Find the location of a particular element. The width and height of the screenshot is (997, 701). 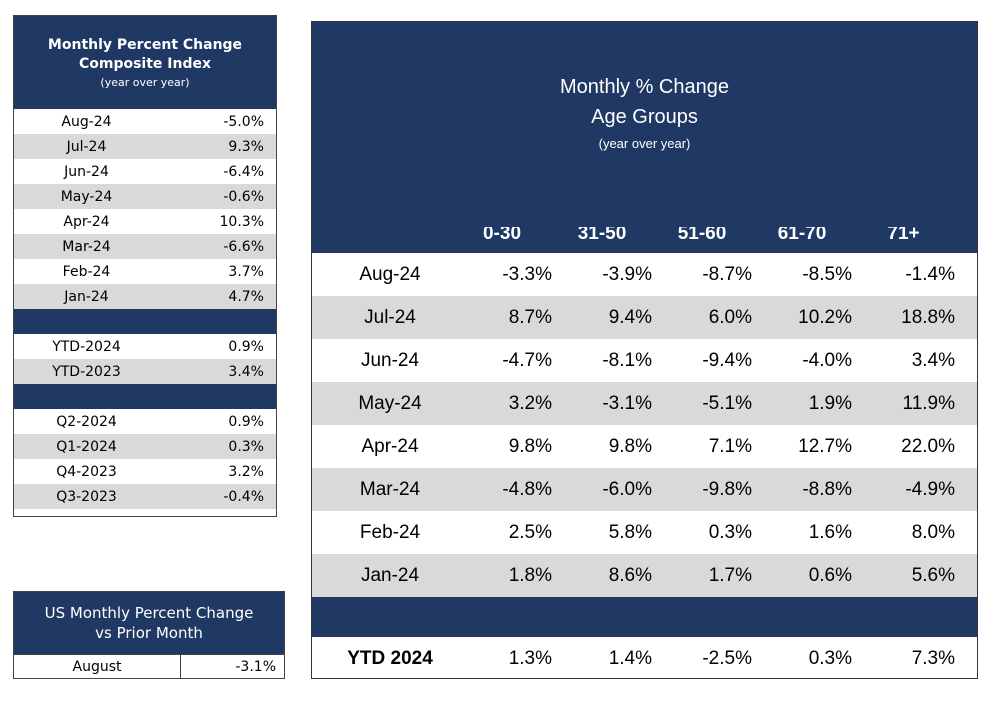

table-row: Jun-24 -6.4% is located at coordinates (145, 171).